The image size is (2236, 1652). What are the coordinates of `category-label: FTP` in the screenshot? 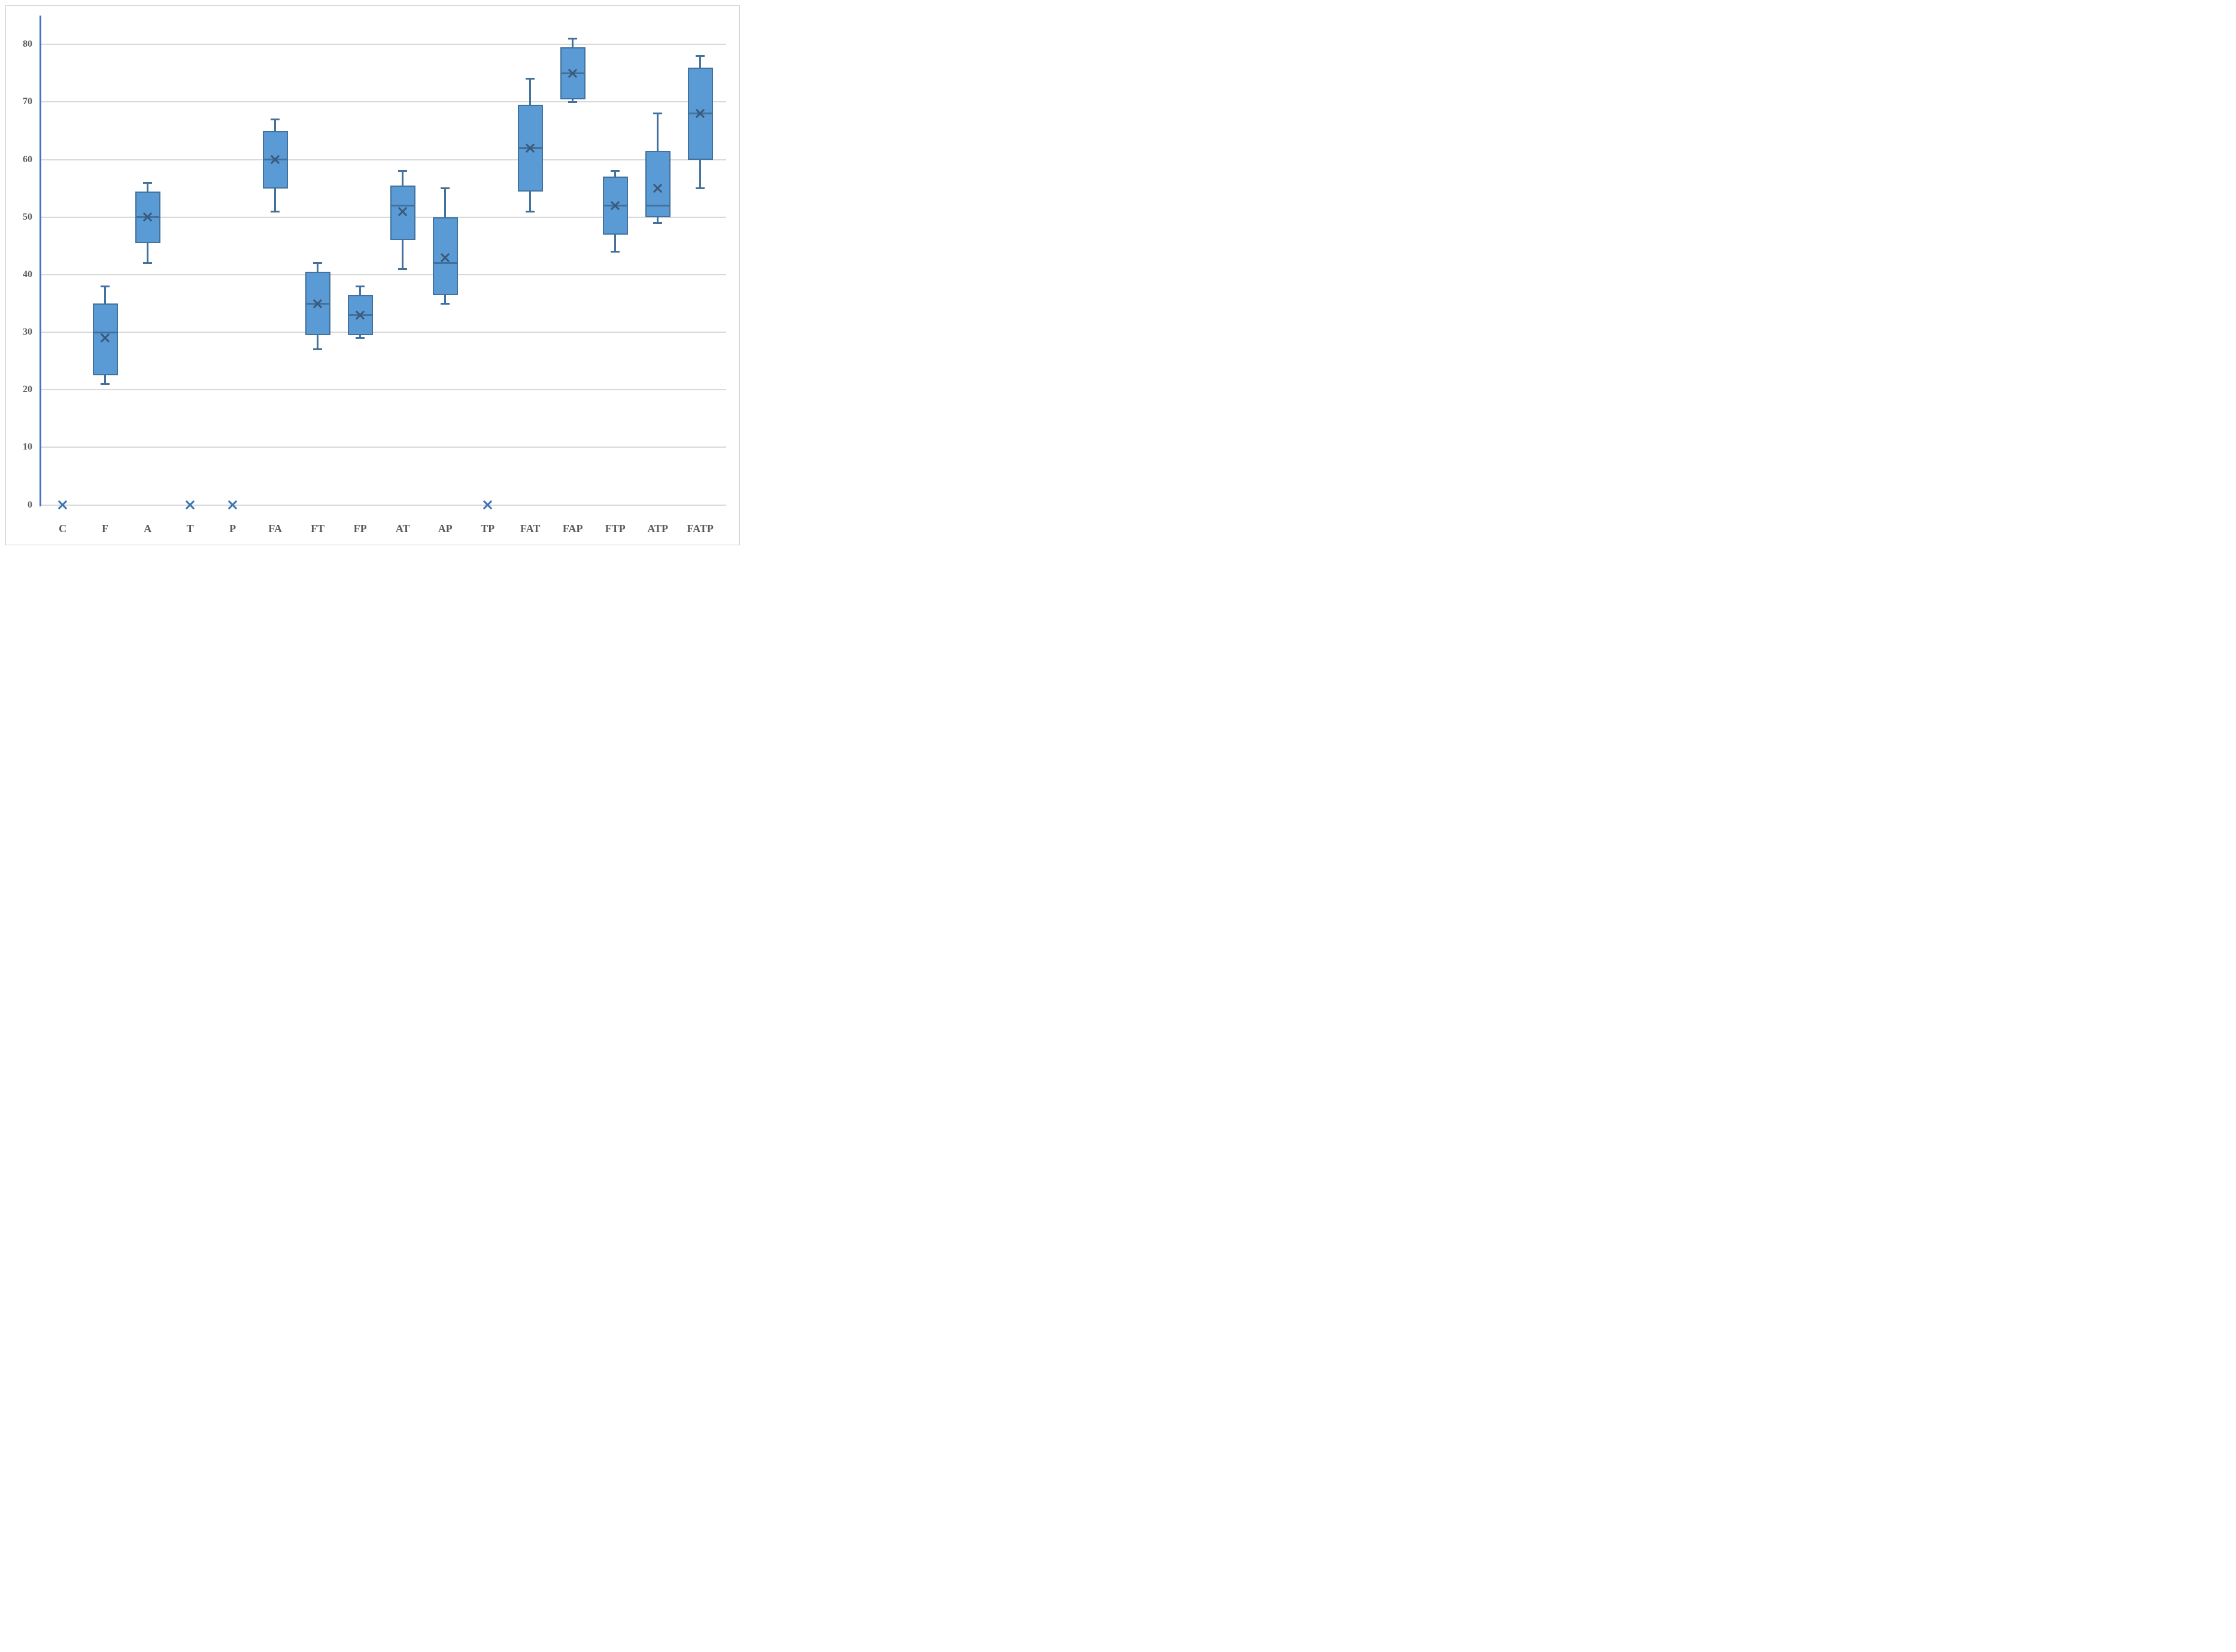 It's located at (615, 529).